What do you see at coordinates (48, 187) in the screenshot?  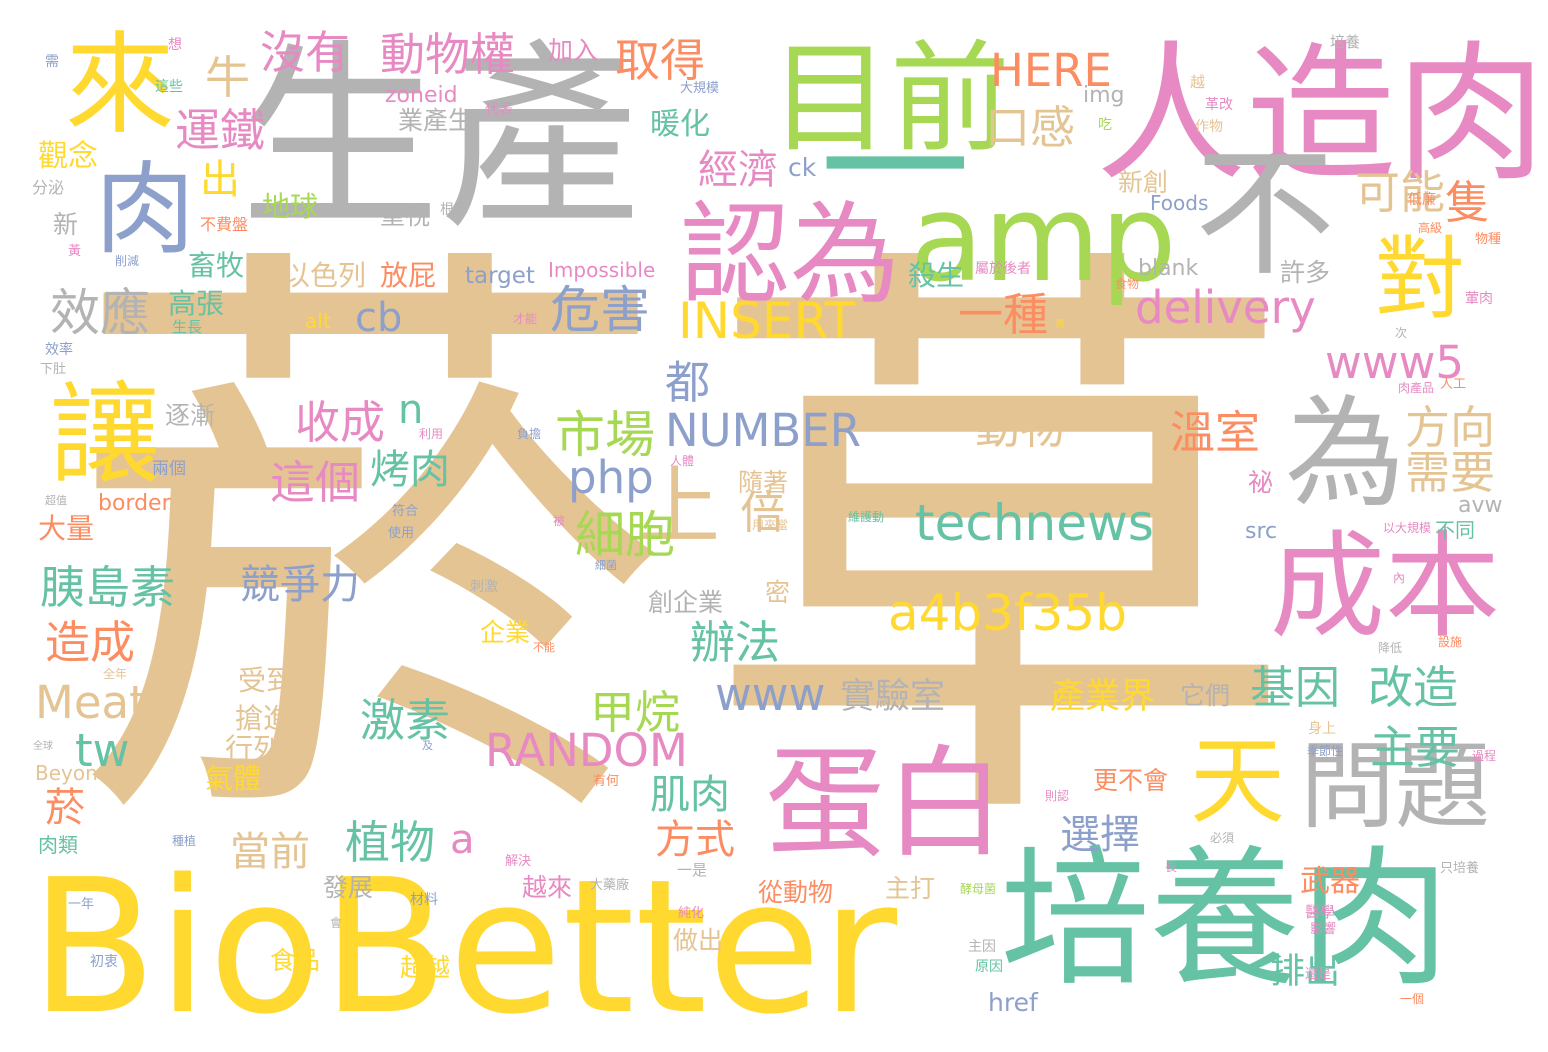 I see `word-132: 分泌` at bounding box center [48, 187].